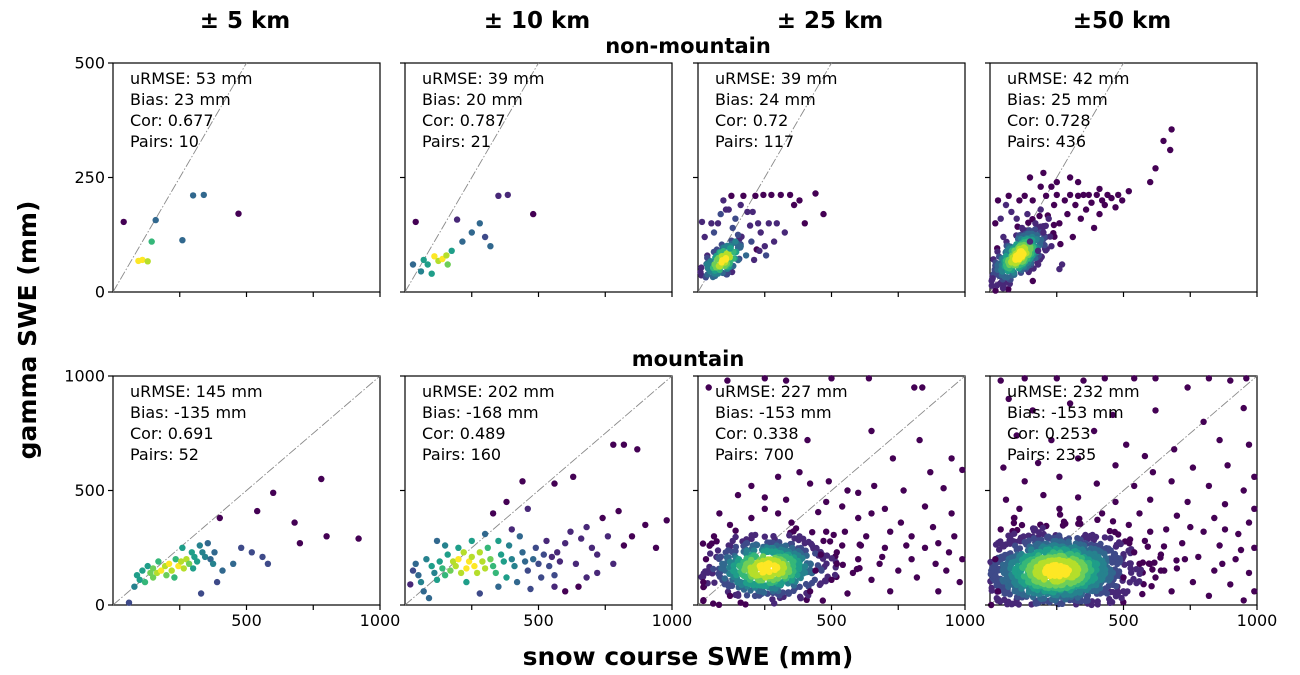 Image resolution: width=1300 pixels, height=675 pixels. Describe the element at coordinates (781, 391) in the screenshot. I see `stat-line: uRMSE: 227 mm` at that location.